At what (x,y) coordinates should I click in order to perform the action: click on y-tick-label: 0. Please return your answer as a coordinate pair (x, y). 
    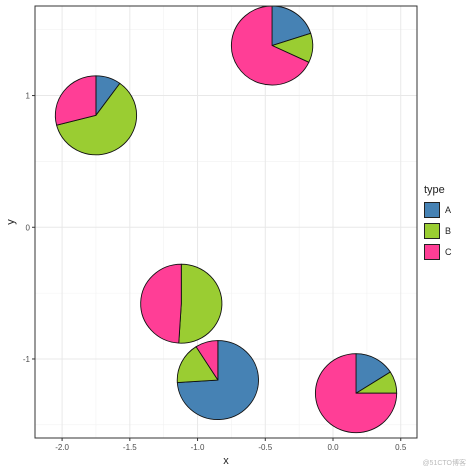
    Looking at the image, I should click on (28, 227).